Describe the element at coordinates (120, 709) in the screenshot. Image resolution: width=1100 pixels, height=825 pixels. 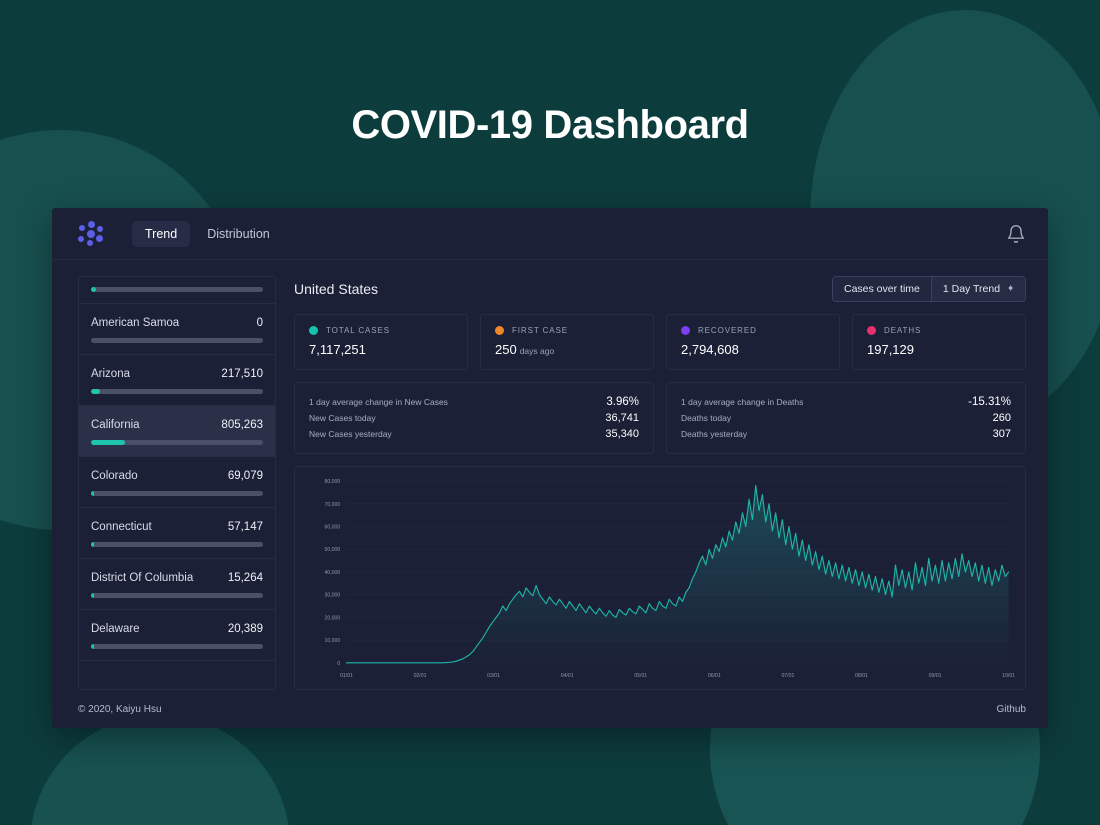
I see `copyright-text: © 2020, Kaiyu Hsu` at that location.